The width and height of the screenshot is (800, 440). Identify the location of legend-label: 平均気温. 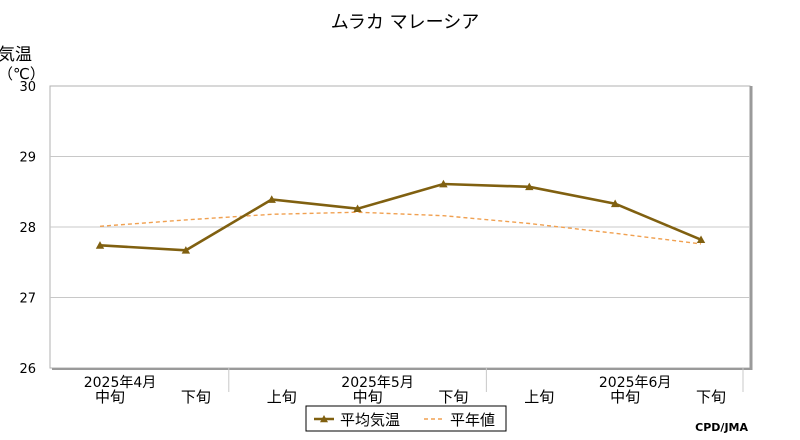
(370, 420).